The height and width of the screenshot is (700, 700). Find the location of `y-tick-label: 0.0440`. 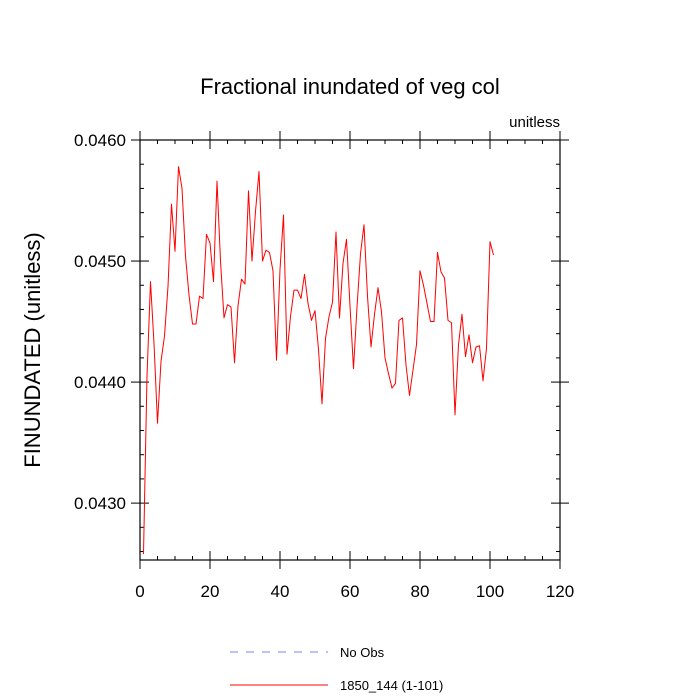

y-tick-label: 0.0440 is located at coordinates (100, 382).